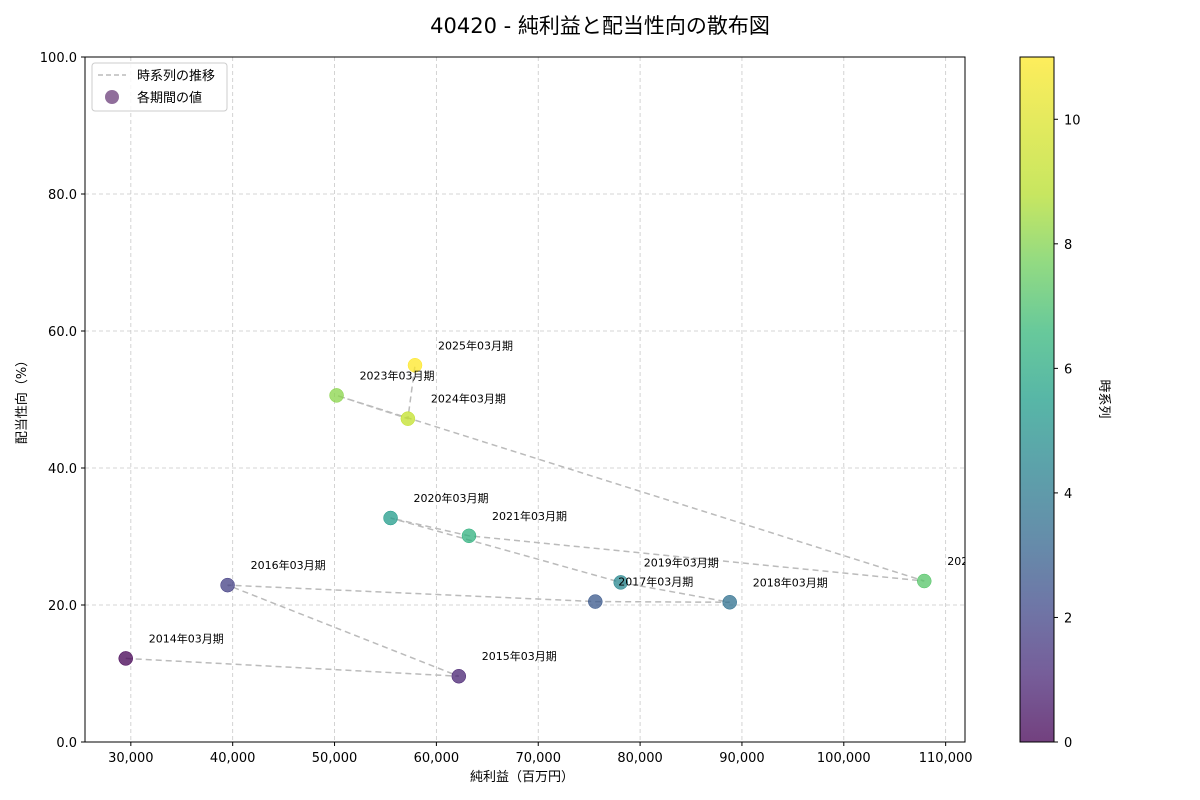  Describe the element at coordinates (288, 565) in the screenshot. I see `data-point-label: 2016年03月期` at that location.